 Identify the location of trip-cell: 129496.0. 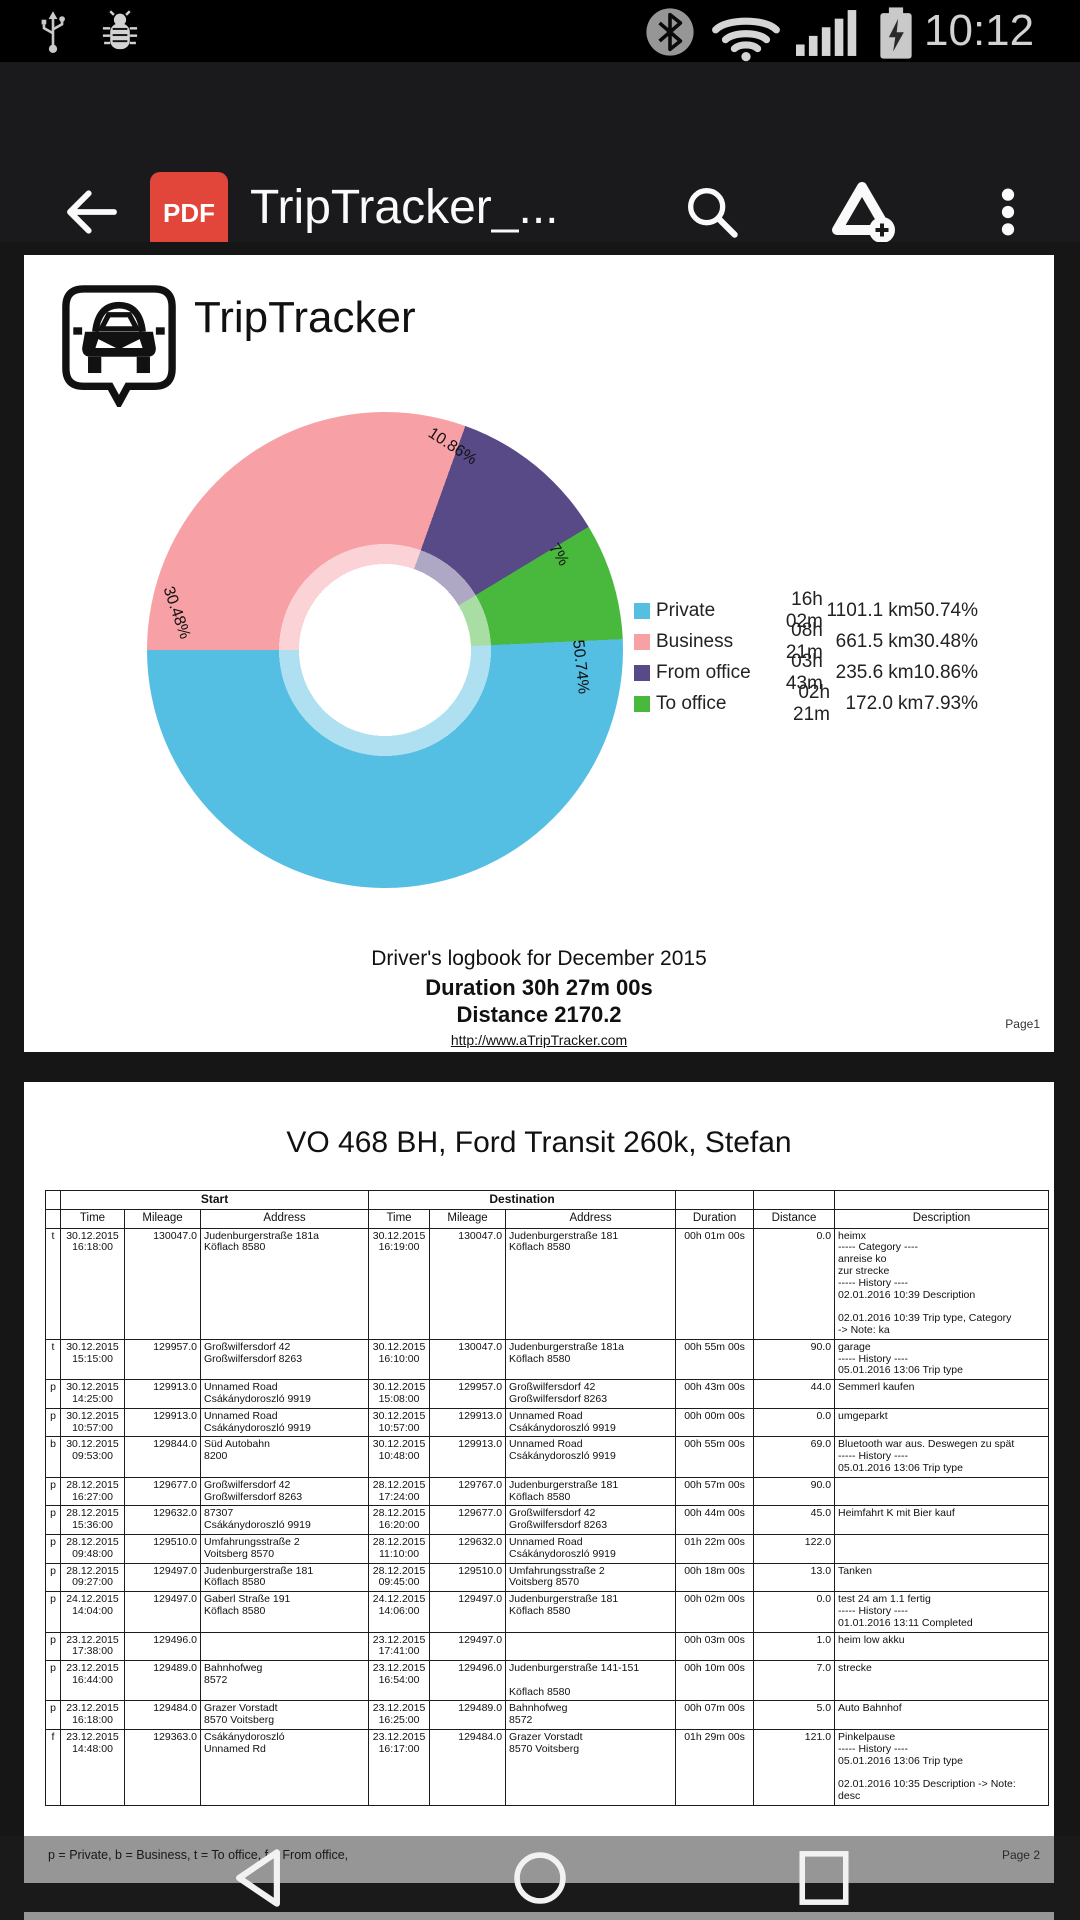
(468, 1681).